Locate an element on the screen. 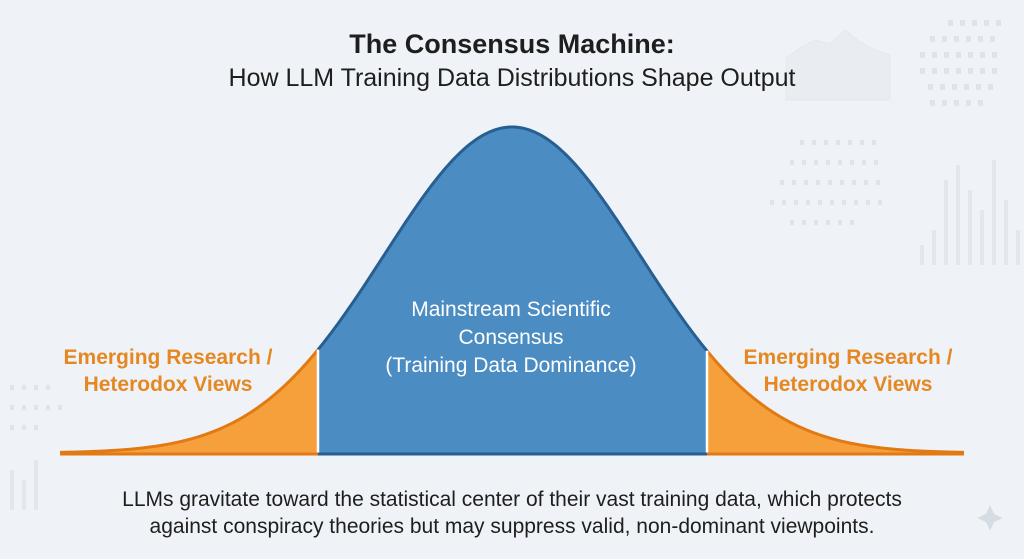 The height and width of the screenshot is (559, 1024). left-tail-label-line-2: Heterodox Views is located at coordinates (168, 384).